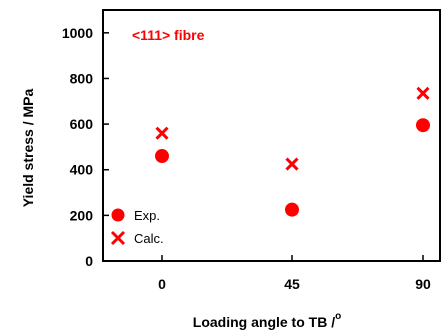 This screenshot has width=446, height=331. What do you see at coordinates (294, 273) in the screenshot?
I see `x-axis-ticks: 0 45 90` at bounding box center [294, 273].